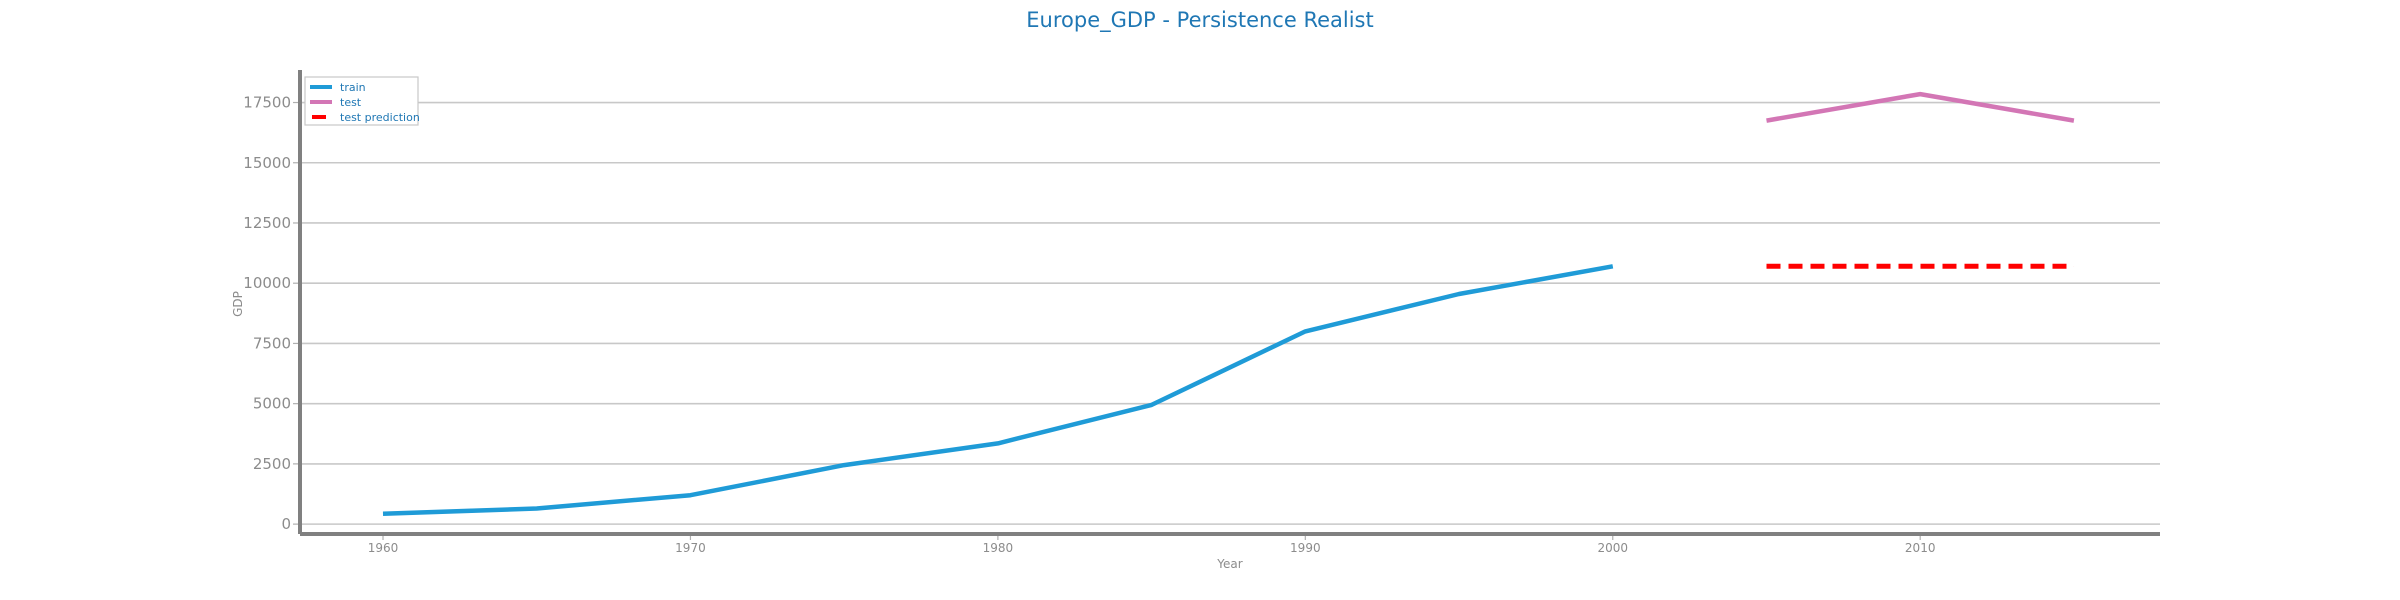  What do you see at coordinates (1305, 548) in the screenshot?
I see `x-tick-label: 1990` at bounding box center [1305, 548].